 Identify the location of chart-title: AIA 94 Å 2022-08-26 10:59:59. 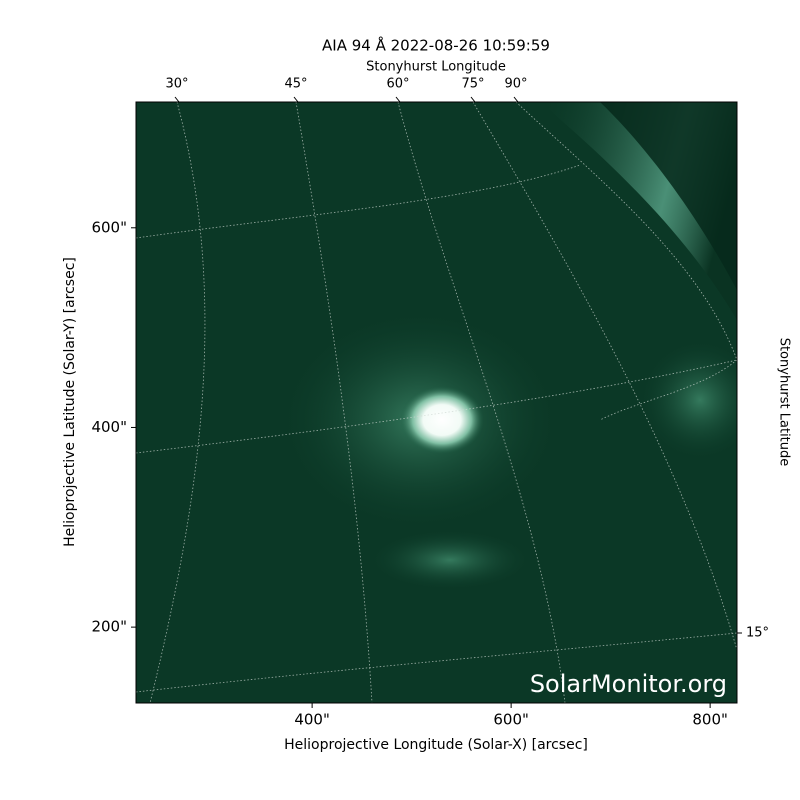
(436, 45).